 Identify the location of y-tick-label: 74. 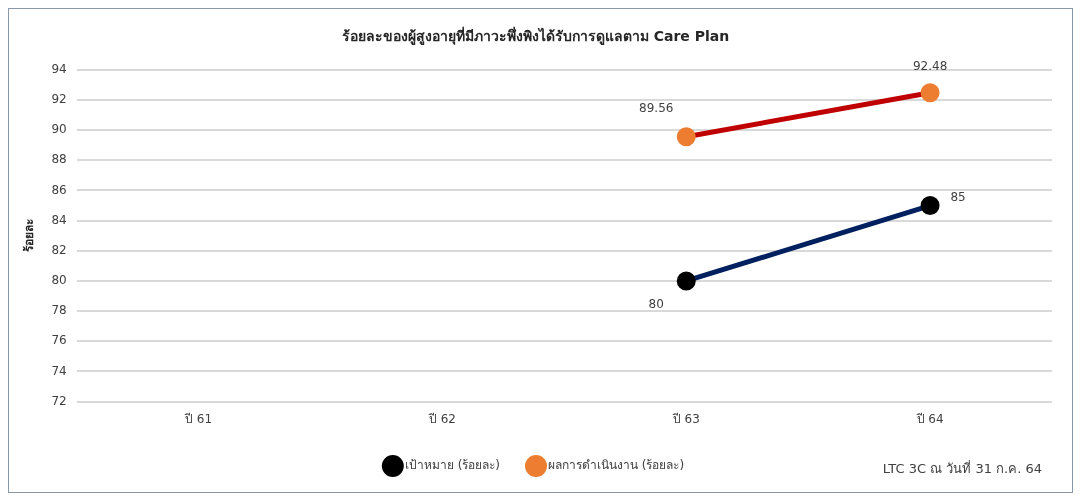
(59, 370).